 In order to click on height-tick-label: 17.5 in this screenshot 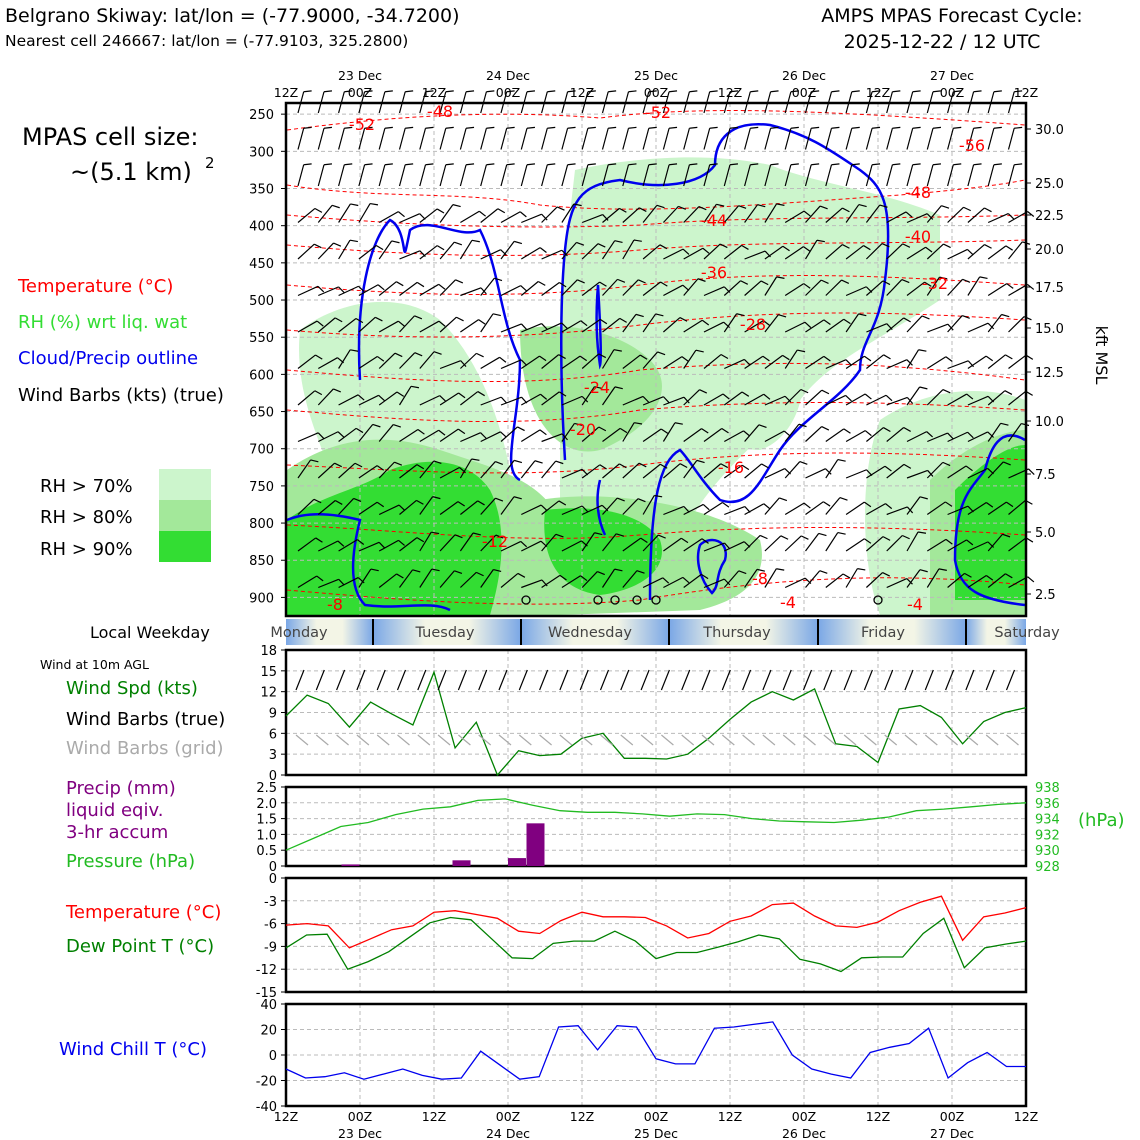, I will do `click(1049, 288)`.